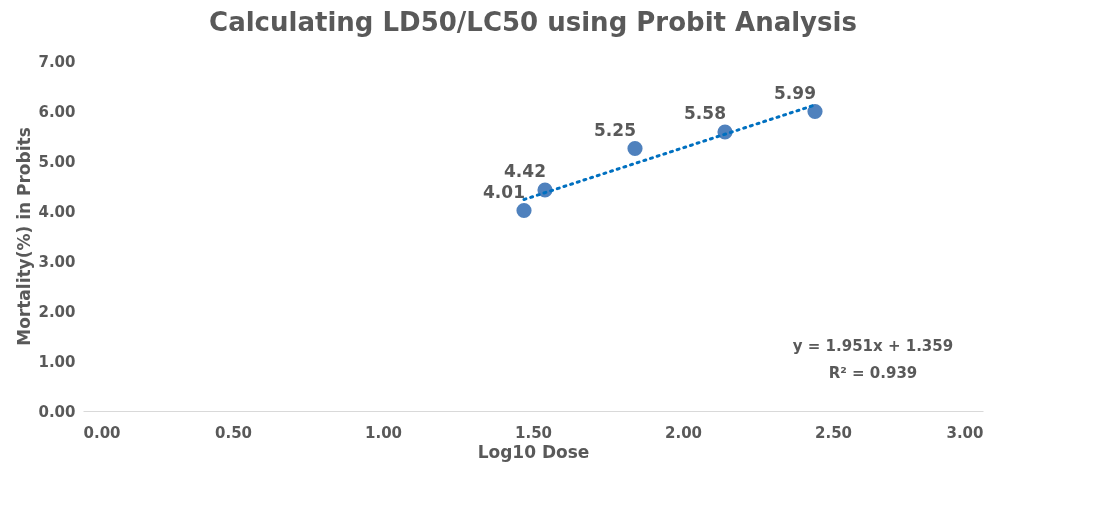  What do you see at coordinates (102, 432) in the screenshot?
I see `x-tick-label: 0.00` at bounding box center [102, 432].